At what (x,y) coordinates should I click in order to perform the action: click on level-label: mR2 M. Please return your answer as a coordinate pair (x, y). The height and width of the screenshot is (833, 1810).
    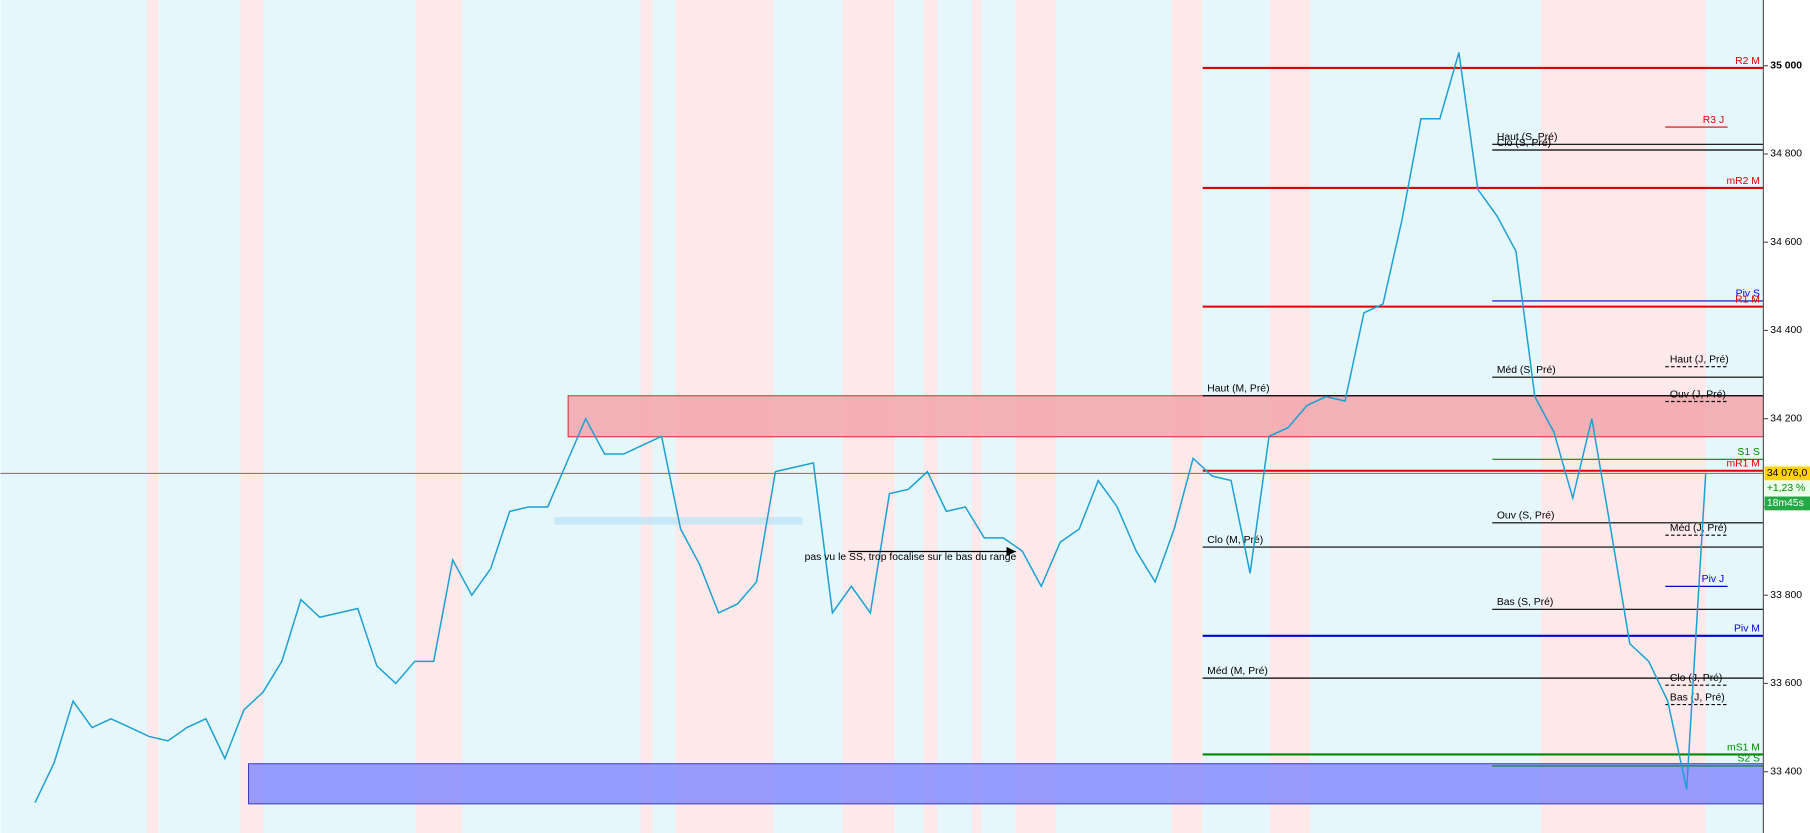
    Looking at the image, I should click on (1742, 181).